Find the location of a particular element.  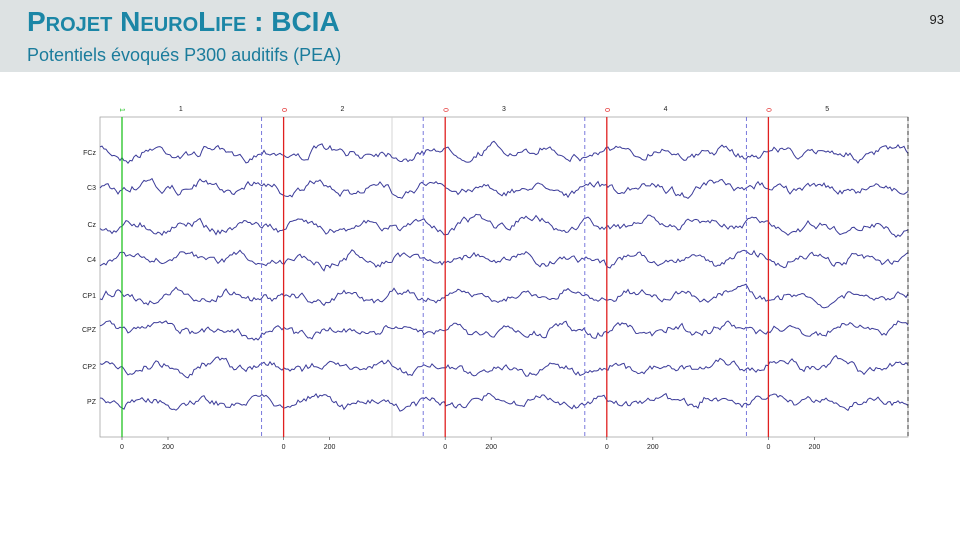

page-number: 93 is located at coordinates (936, 19).